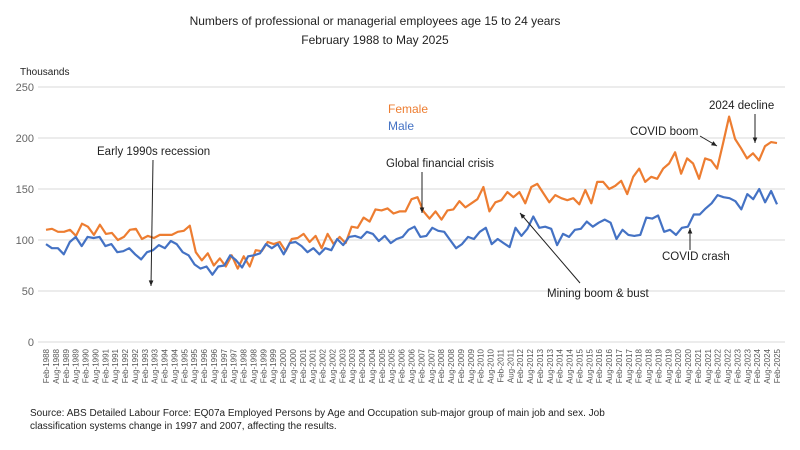  Describe the element at coordinates (273, 365) in the screenshot. I see `x-tick-label: Aug-1999` at that location.